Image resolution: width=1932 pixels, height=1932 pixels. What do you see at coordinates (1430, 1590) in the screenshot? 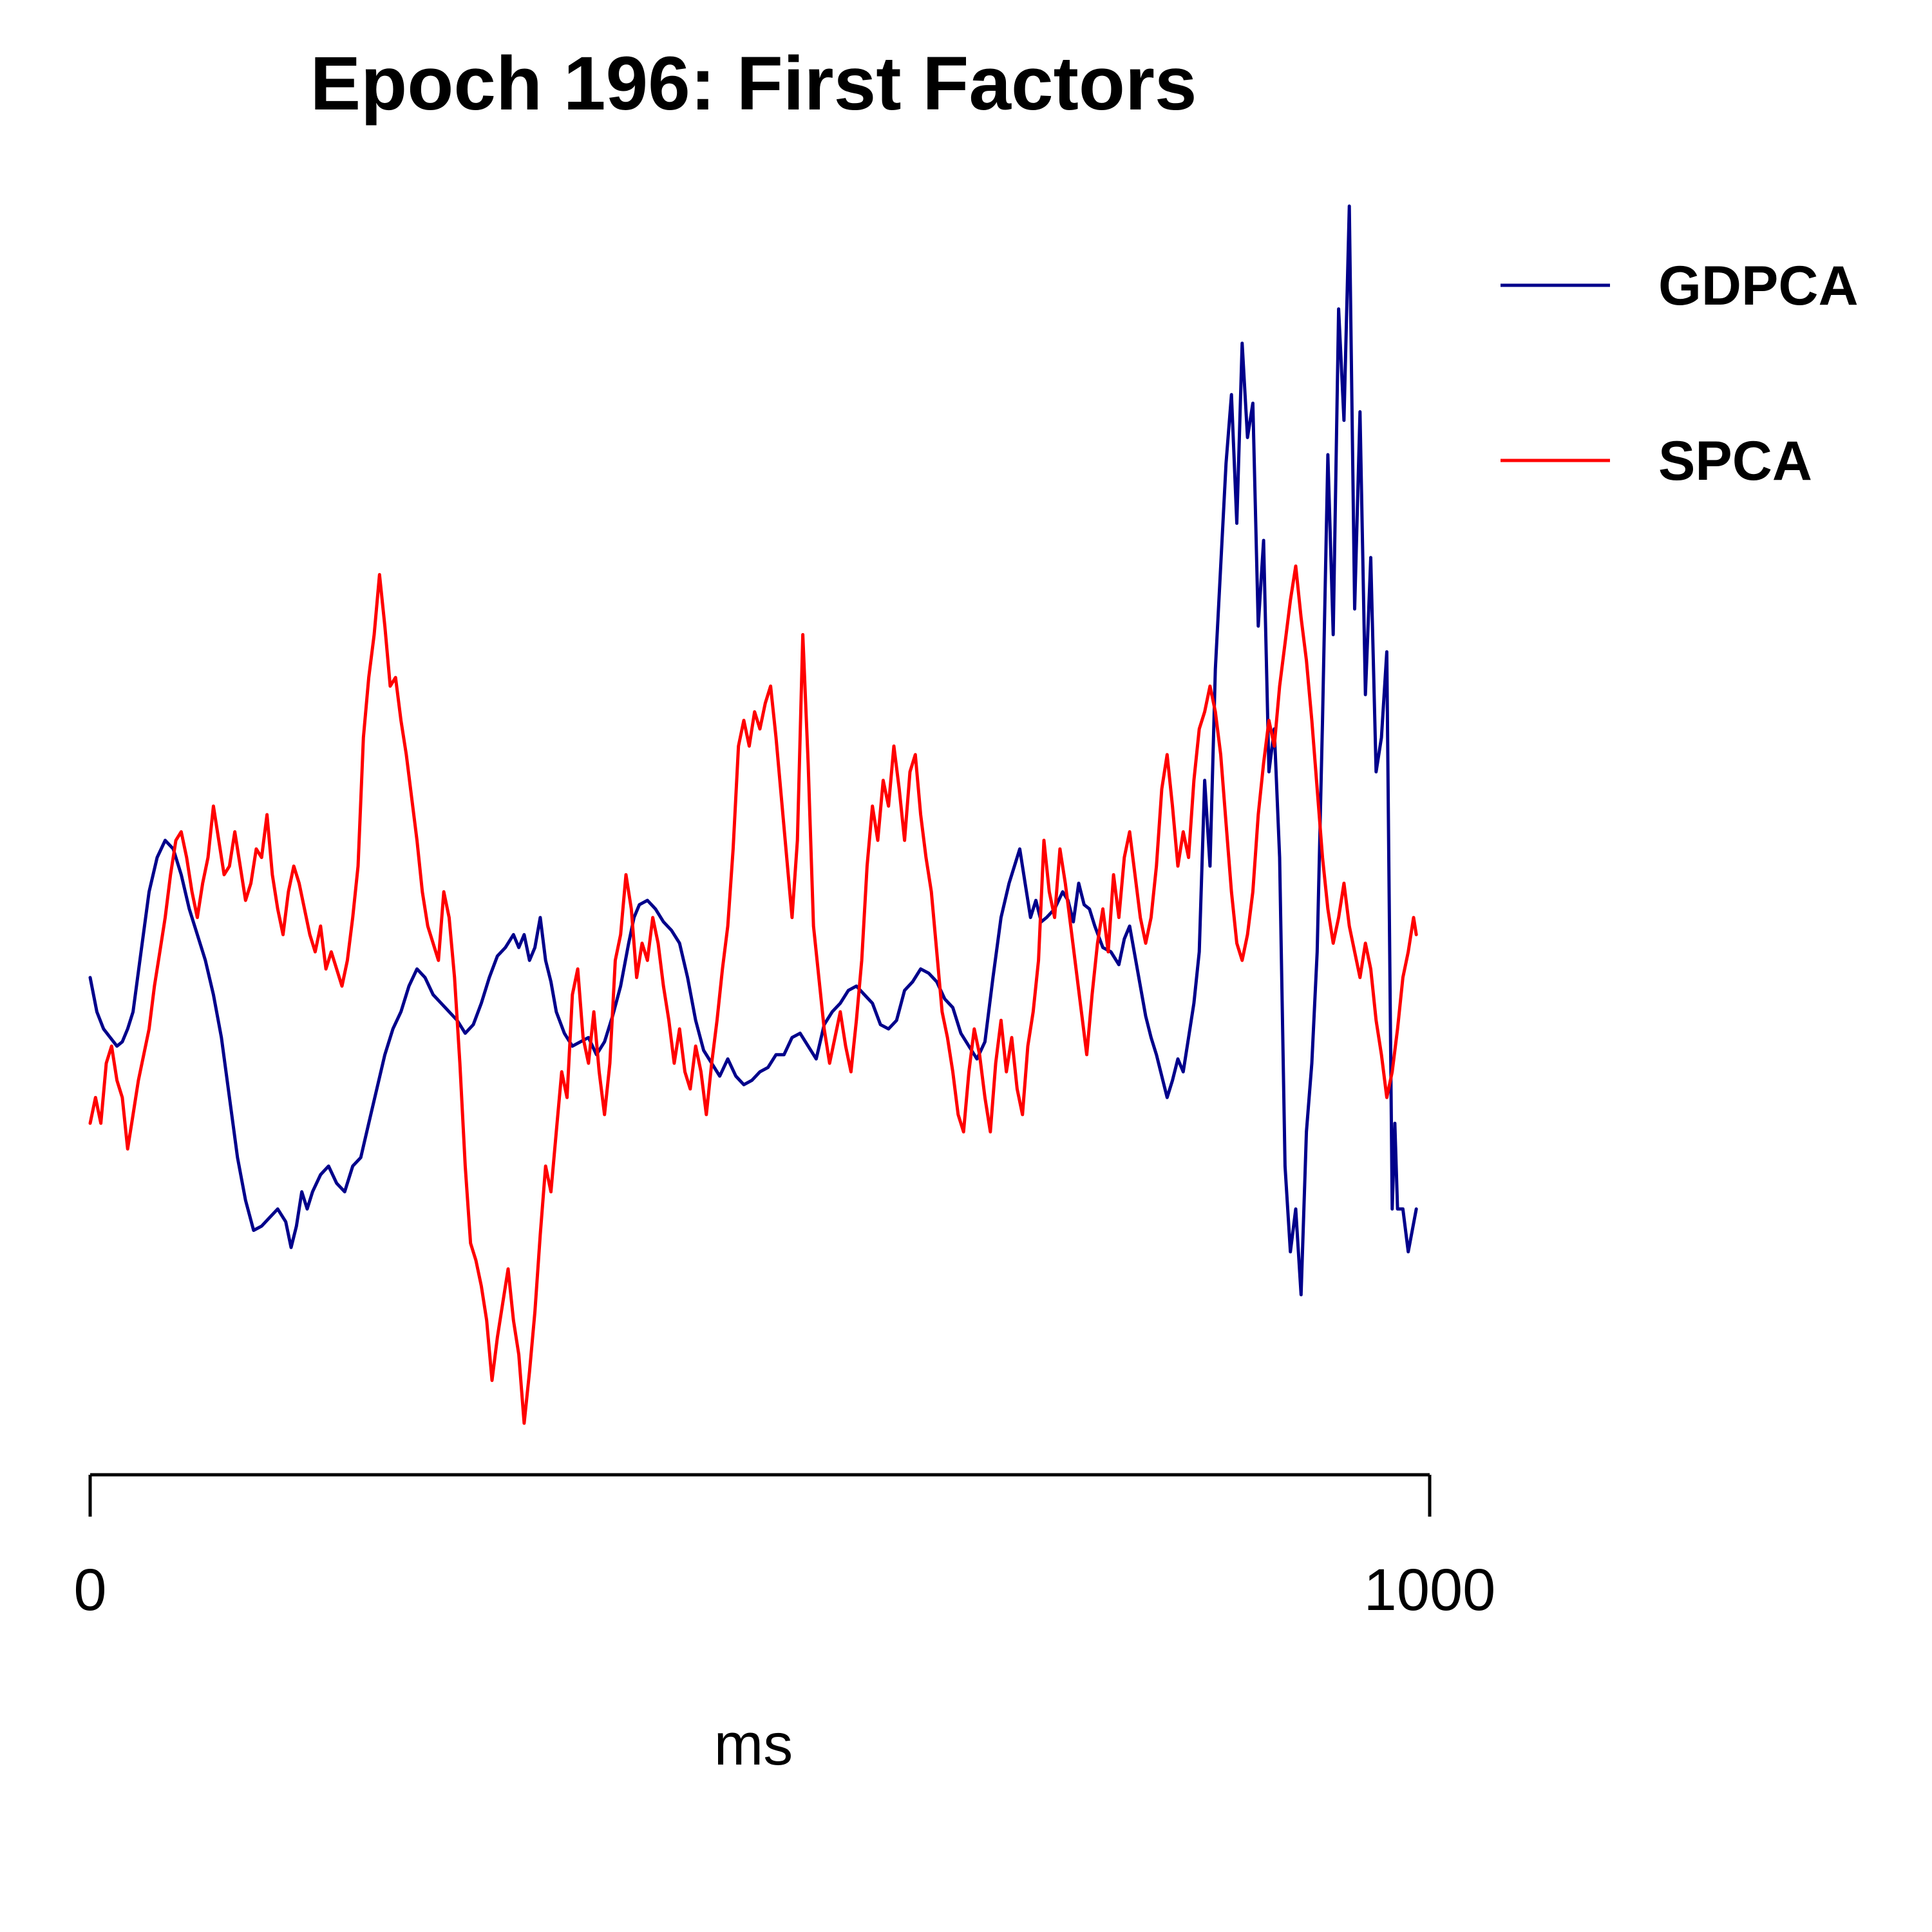
I see `x-tick-label: 1000` at bounding box center [1430, 1590].